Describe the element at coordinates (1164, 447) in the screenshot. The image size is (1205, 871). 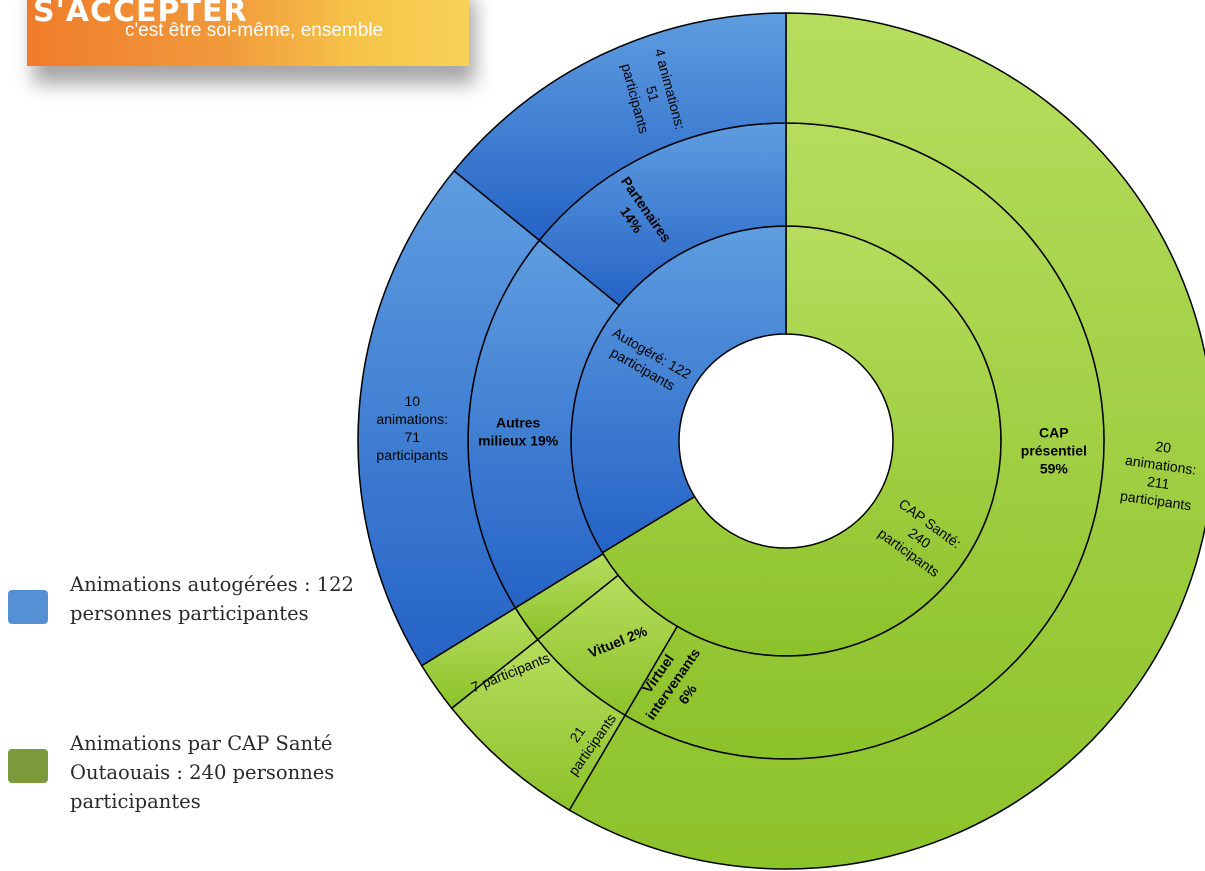
I see `sunburst-outer-label-0-line-0: 20` at that location.